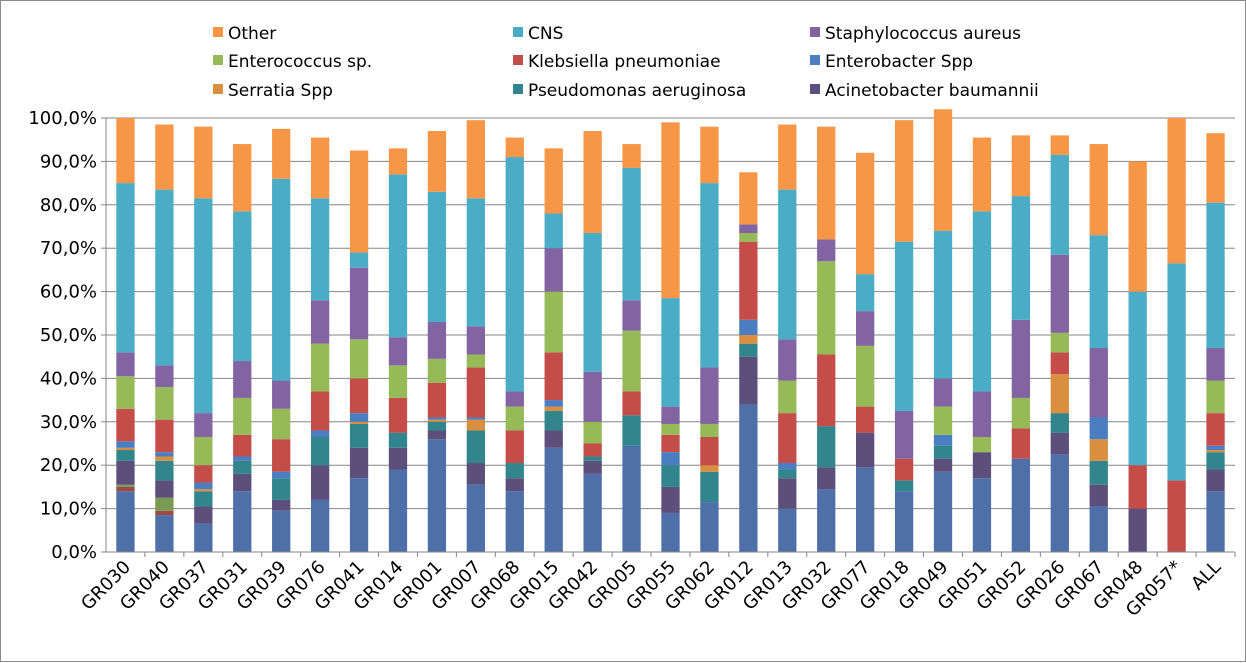 This screenshot has height=663, width=1246. What do you see at coordinates (68, 422) in the screenshot?
I see `y-tick-label: 30,0%` at bounding box center [68, 422].